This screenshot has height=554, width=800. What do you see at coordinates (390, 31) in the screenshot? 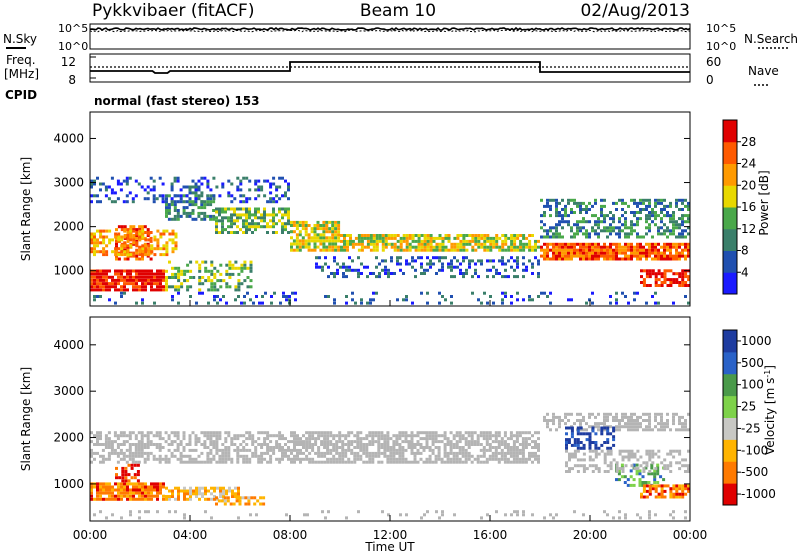
I see `noise-search-line` at bounding box center [390, 31].